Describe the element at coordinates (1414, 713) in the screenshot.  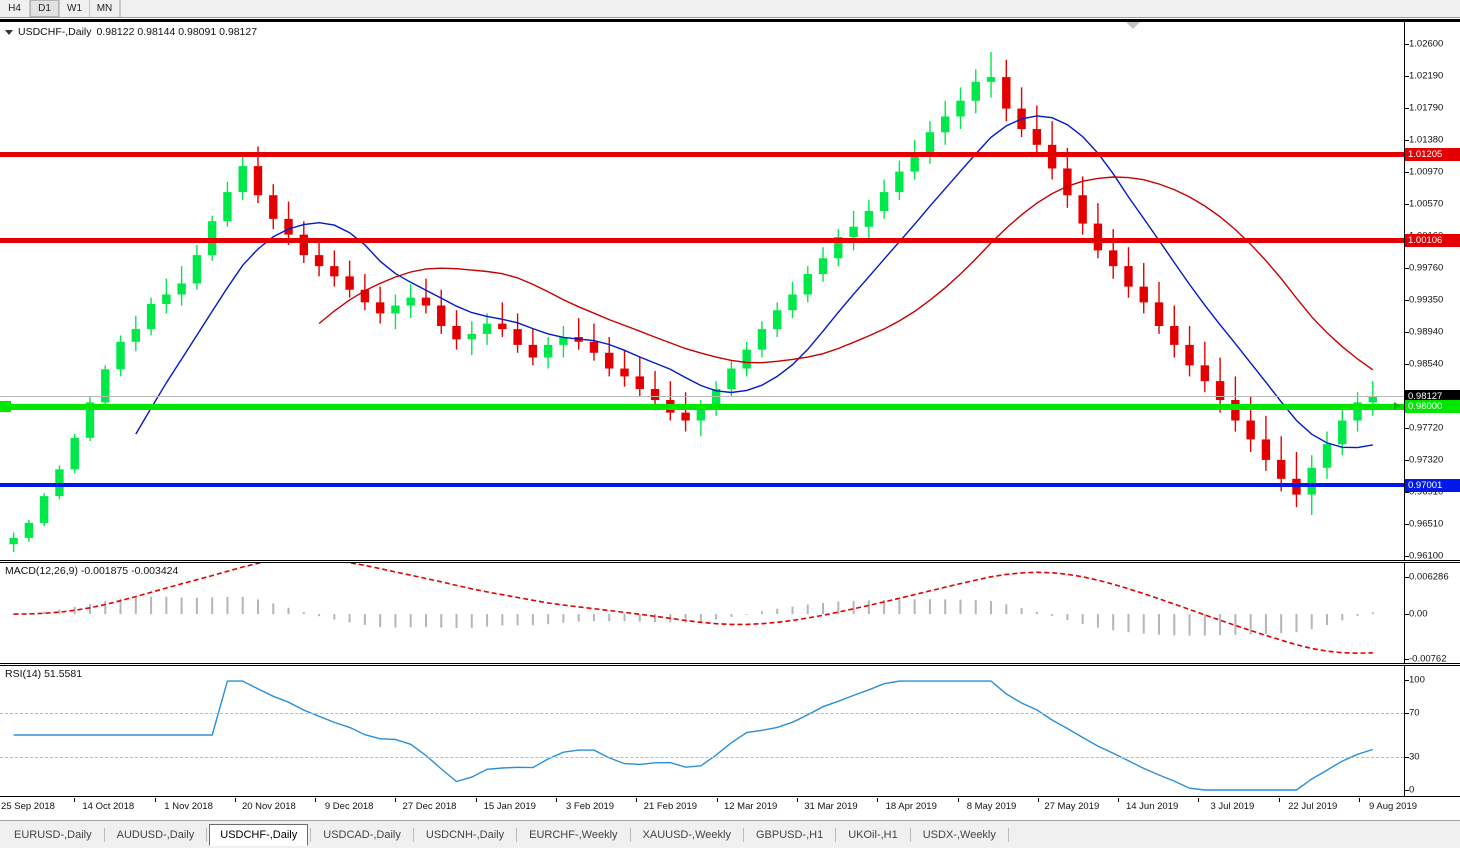
I see `rsi-axis-tick: 70` at that location.